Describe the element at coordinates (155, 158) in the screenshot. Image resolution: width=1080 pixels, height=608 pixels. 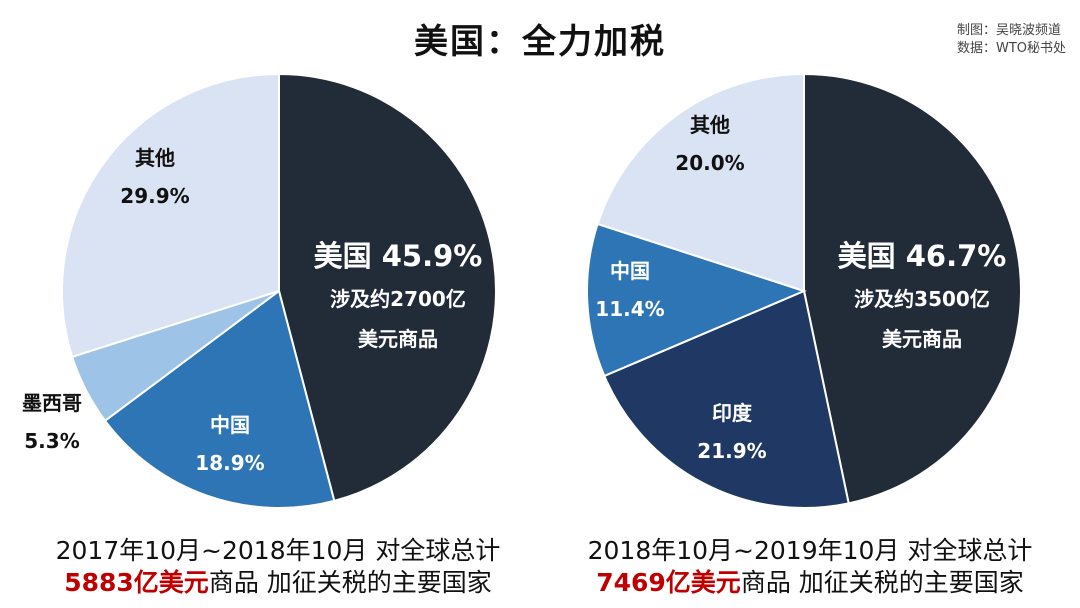
I see `slice-name-0-3: 其他` at that location.